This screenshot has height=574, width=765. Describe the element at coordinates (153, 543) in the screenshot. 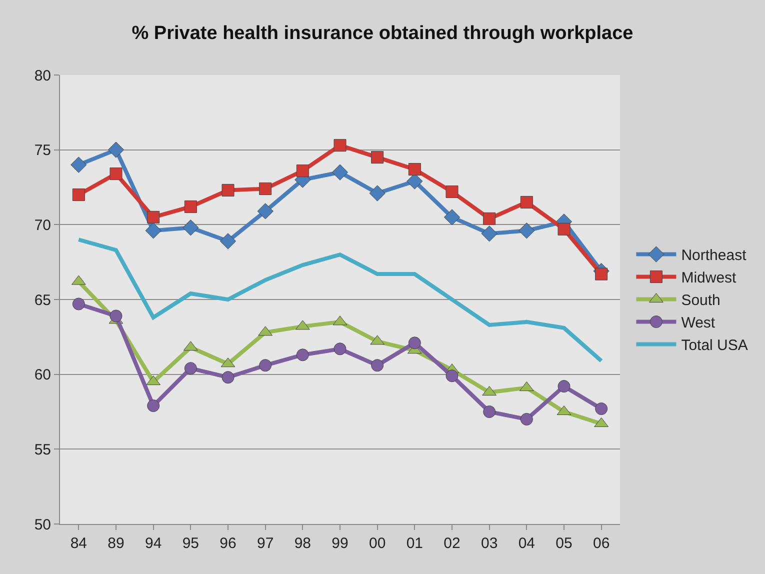

I see `x-tick-label: 94` at that location.